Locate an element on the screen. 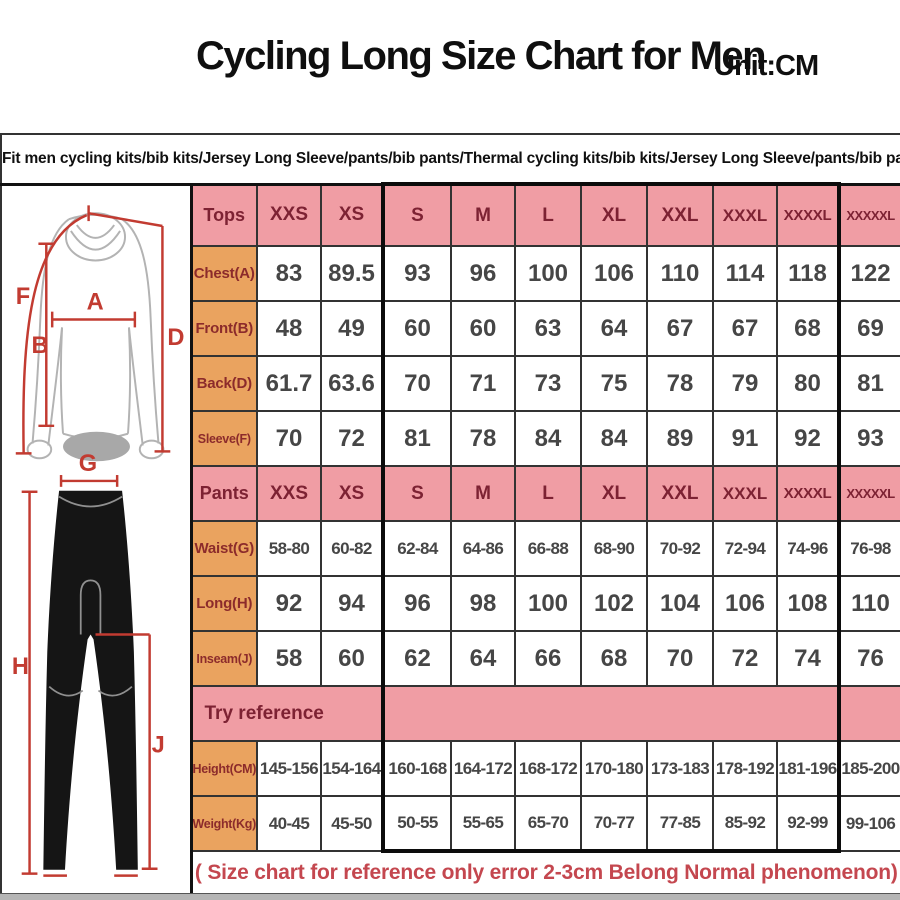 Image resolution: width=900 pixels, height=900 pixels. value-cell: 64-86 is located at coordinates (483, 548).